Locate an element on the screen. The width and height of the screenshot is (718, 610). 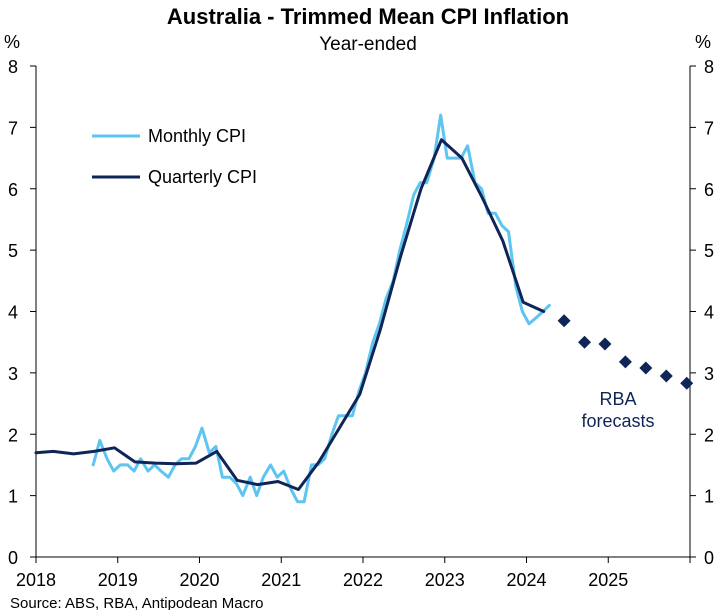
y-axis-left: 0 1 2 3 4 5 6 7 8 is located at coordinates (22, 312).